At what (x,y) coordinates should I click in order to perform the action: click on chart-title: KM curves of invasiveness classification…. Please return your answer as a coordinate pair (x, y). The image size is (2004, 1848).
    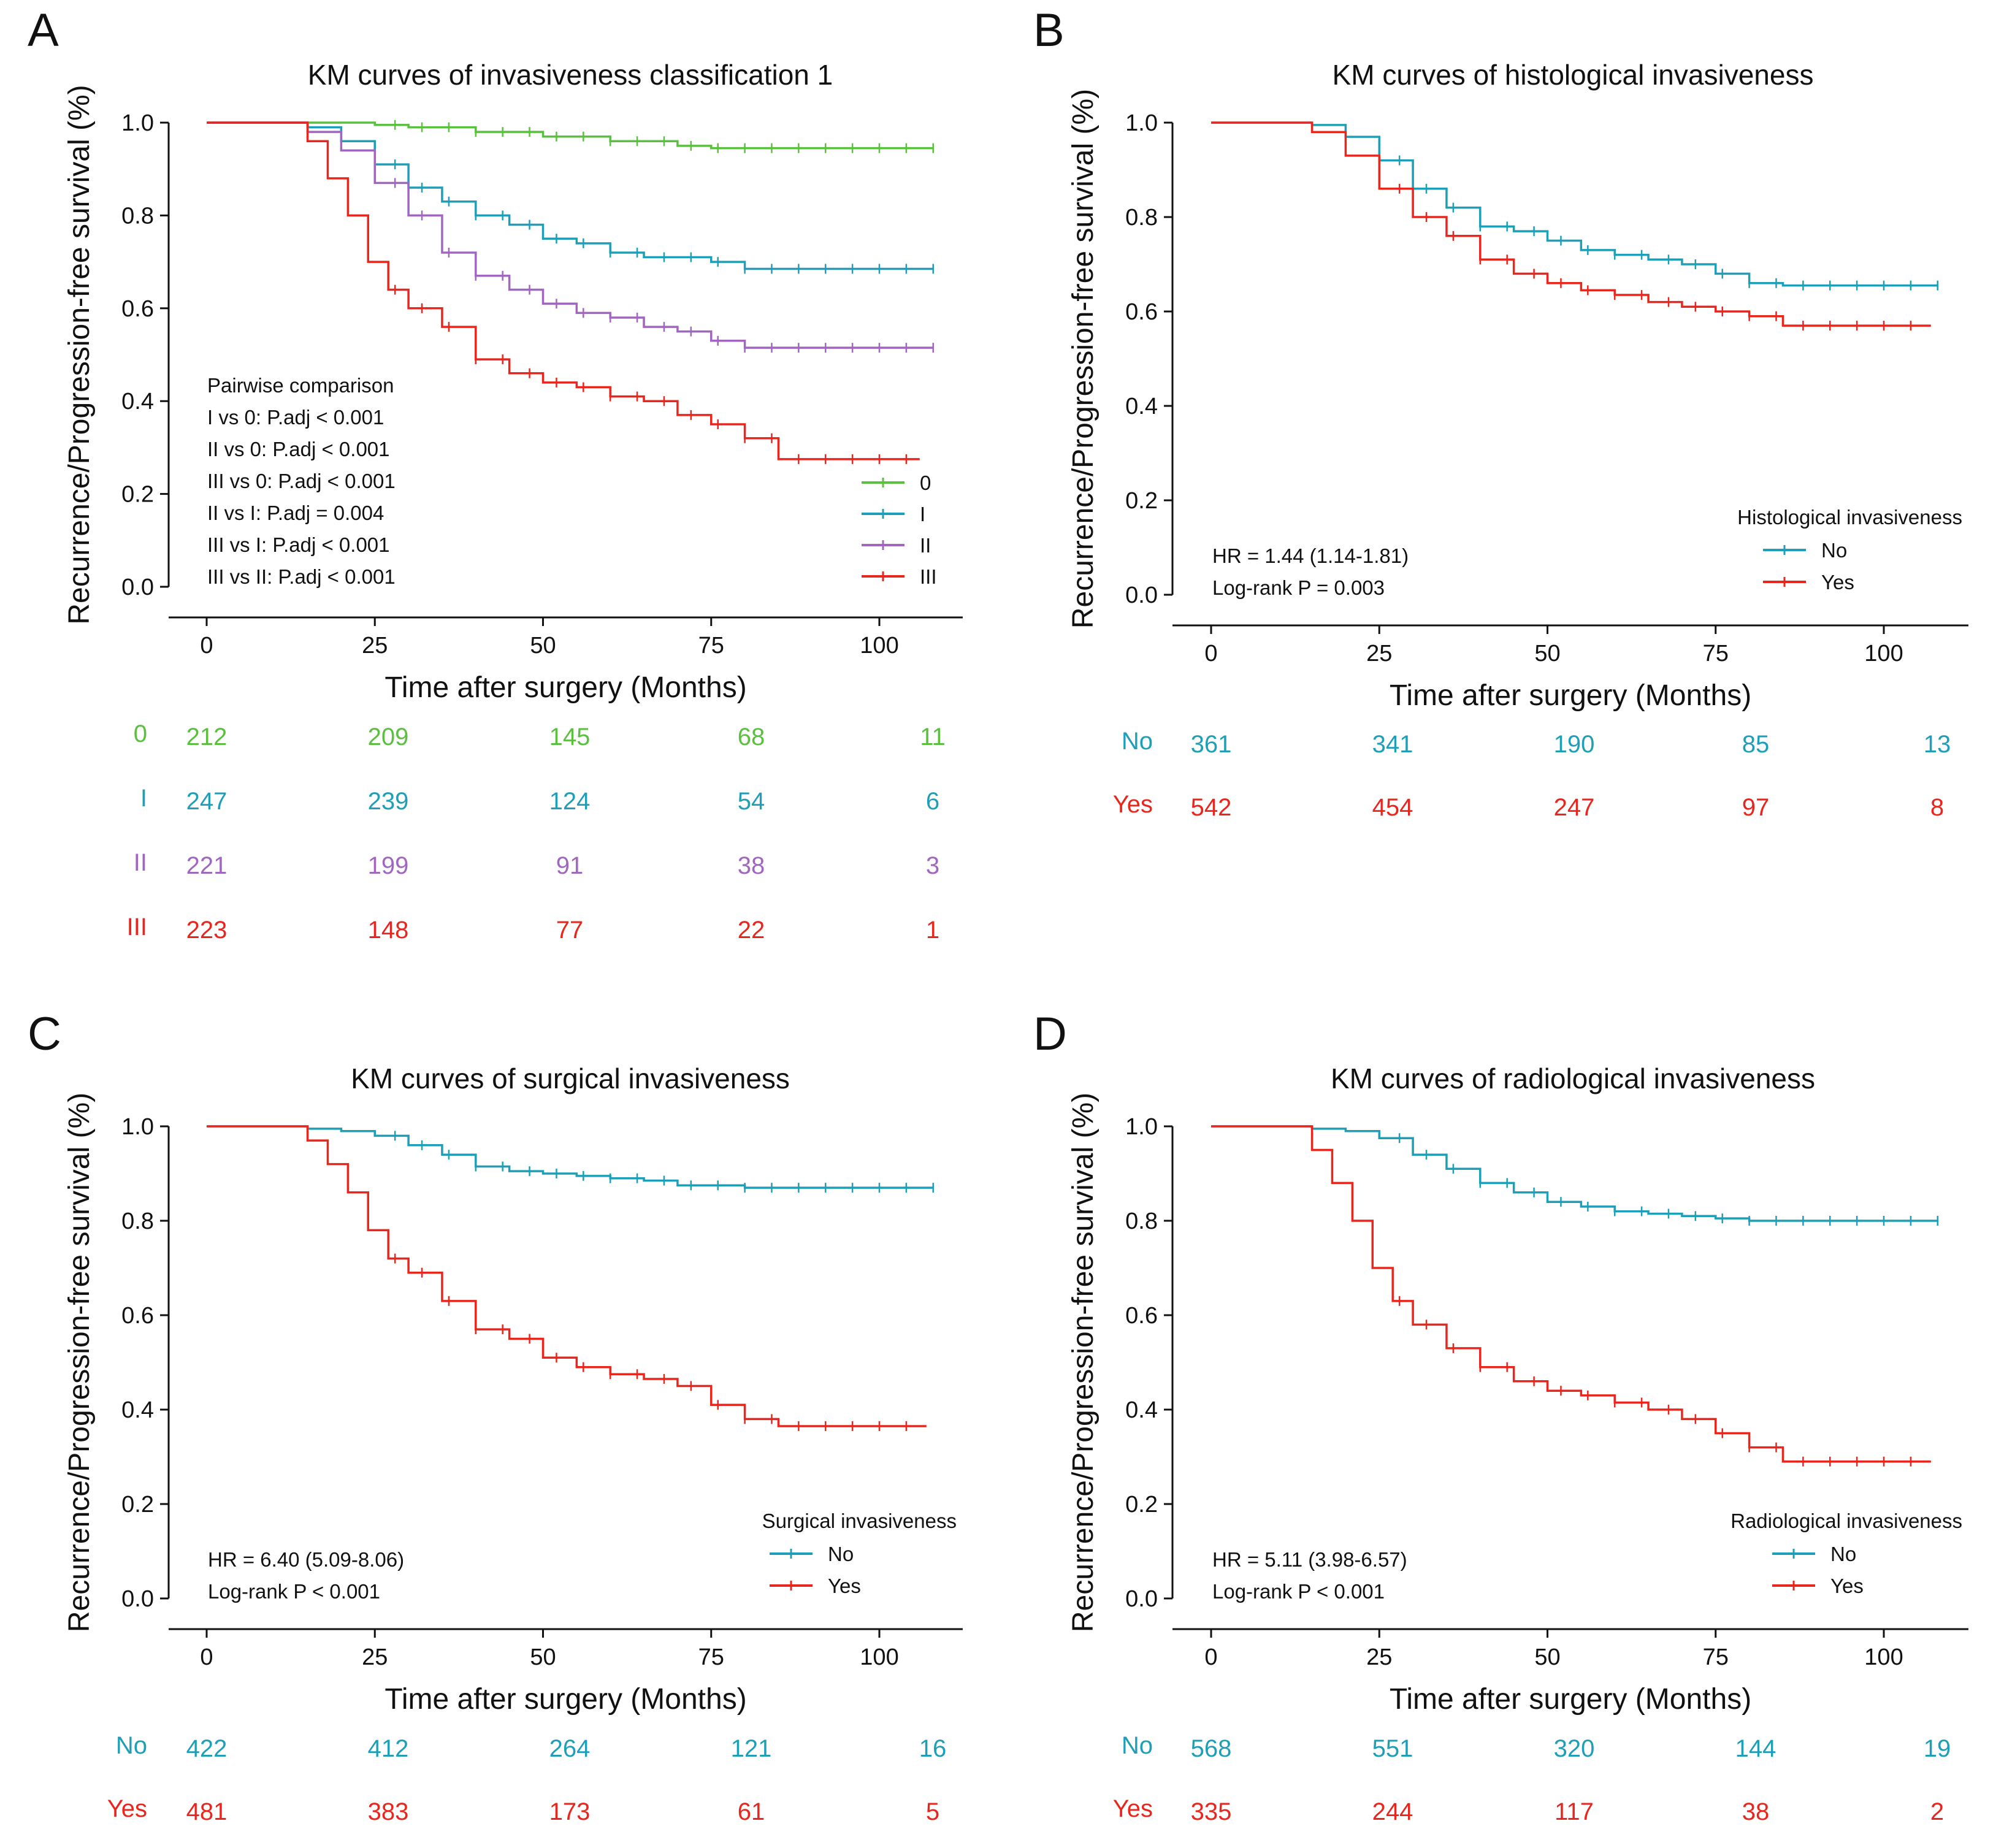
    Looking at the image, I should click on (571, 75).